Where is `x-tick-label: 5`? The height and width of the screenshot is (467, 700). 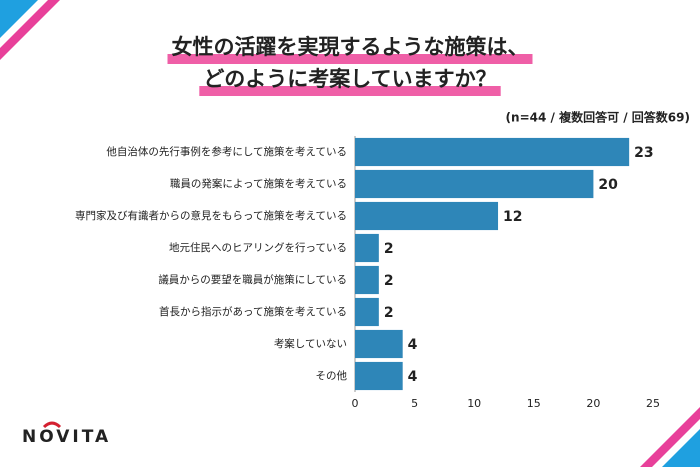 x-tick-label: 5 is located at coordinates (414, 403).